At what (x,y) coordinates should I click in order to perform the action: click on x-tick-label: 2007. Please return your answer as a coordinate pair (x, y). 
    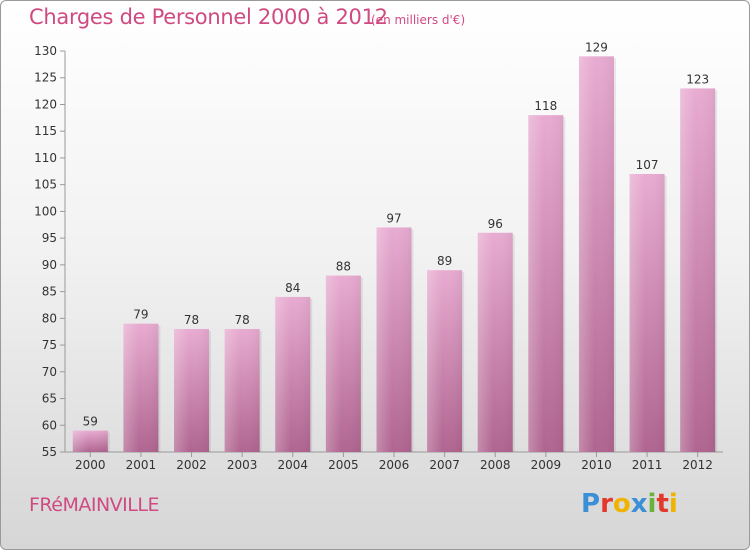
    Looking at the image, I should click on (444, 465).